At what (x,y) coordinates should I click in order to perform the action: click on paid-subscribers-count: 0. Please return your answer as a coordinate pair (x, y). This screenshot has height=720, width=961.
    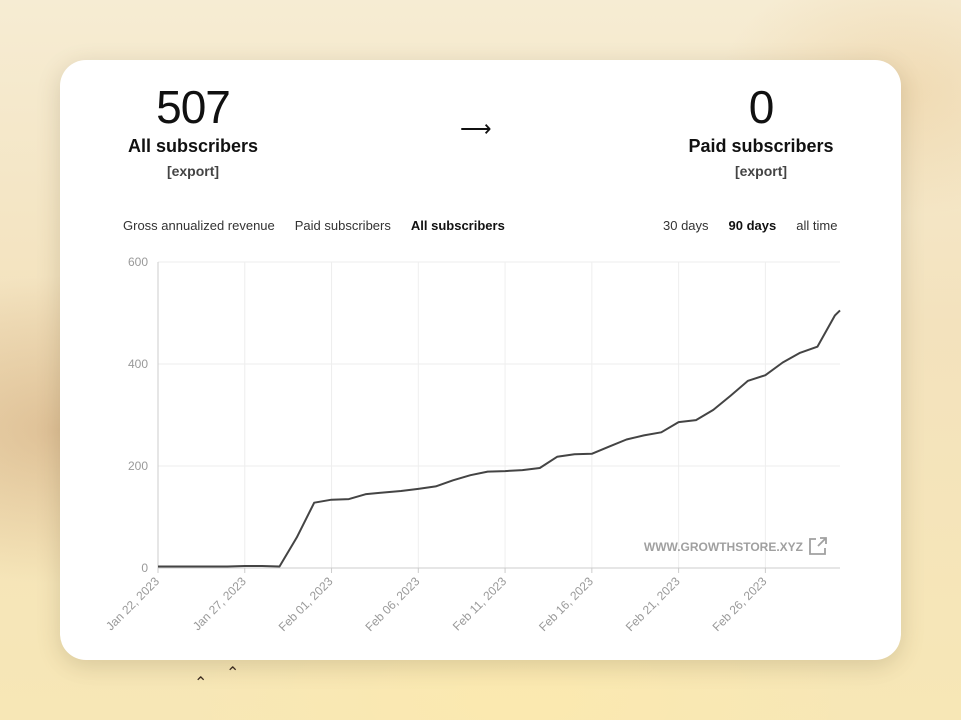
    Looking at the image, I should click on (761, 107).